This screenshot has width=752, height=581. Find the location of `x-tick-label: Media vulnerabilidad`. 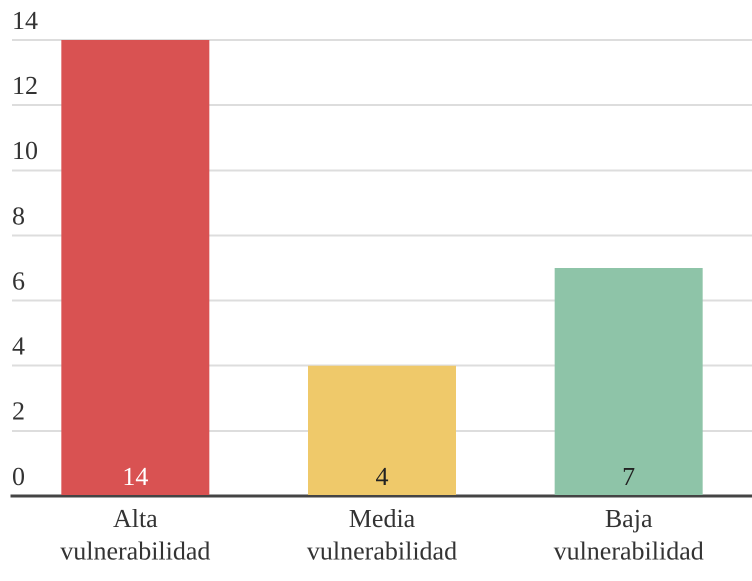

x-tick-label: Media vulnerabilidad is located at coordinates (382, 535).